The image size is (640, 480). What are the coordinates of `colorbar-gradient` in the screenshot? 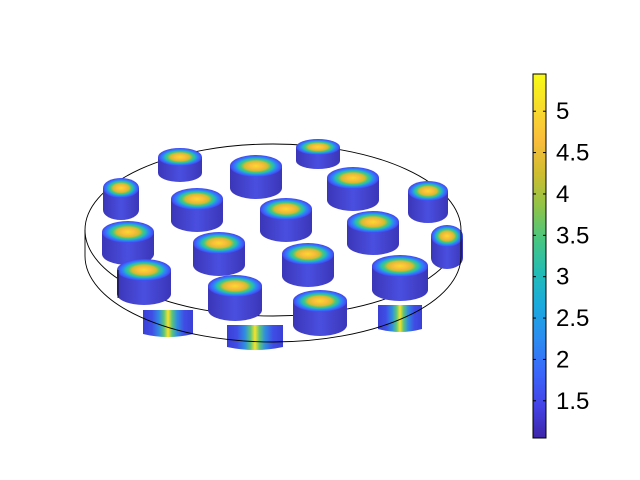 It's located at (539, 256).